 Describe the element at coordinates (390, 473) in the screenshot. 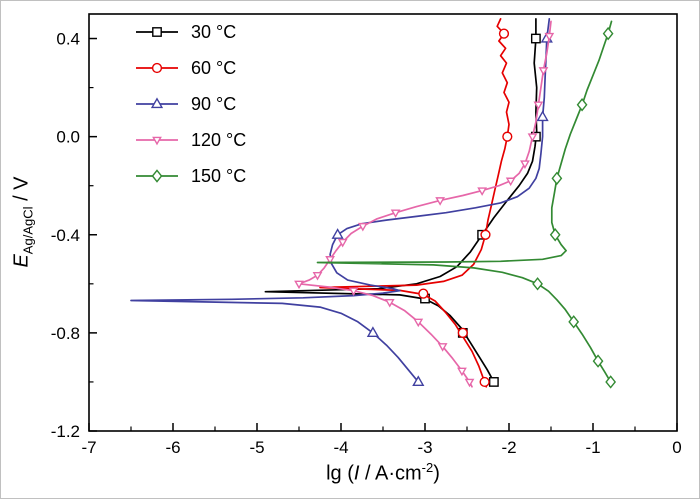

I see `x-title-mid: / A·cm` at that location.